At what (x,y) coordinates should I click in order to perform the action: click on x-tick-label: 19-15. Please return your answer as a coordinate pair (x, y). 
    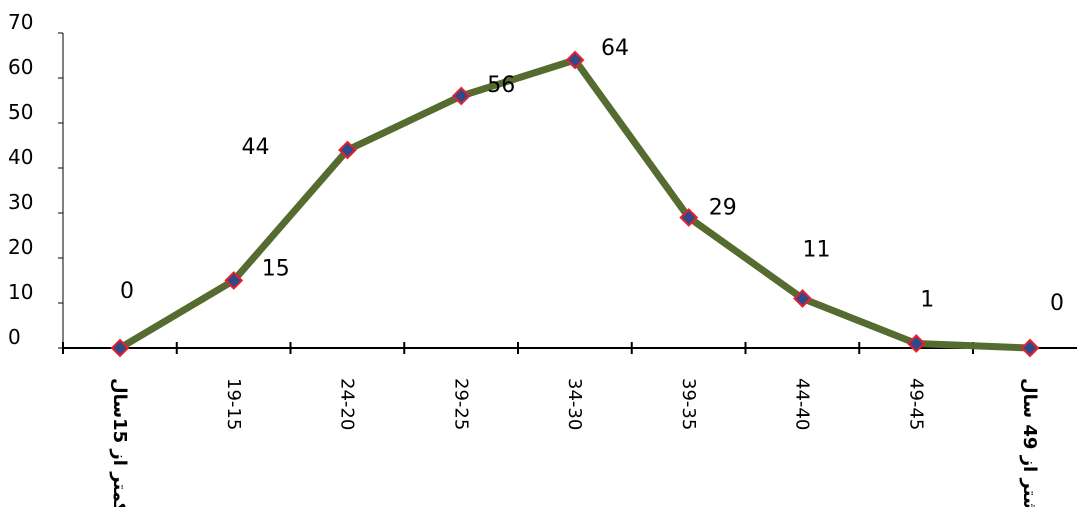
    Looking at the image, I should click on (233, 404).